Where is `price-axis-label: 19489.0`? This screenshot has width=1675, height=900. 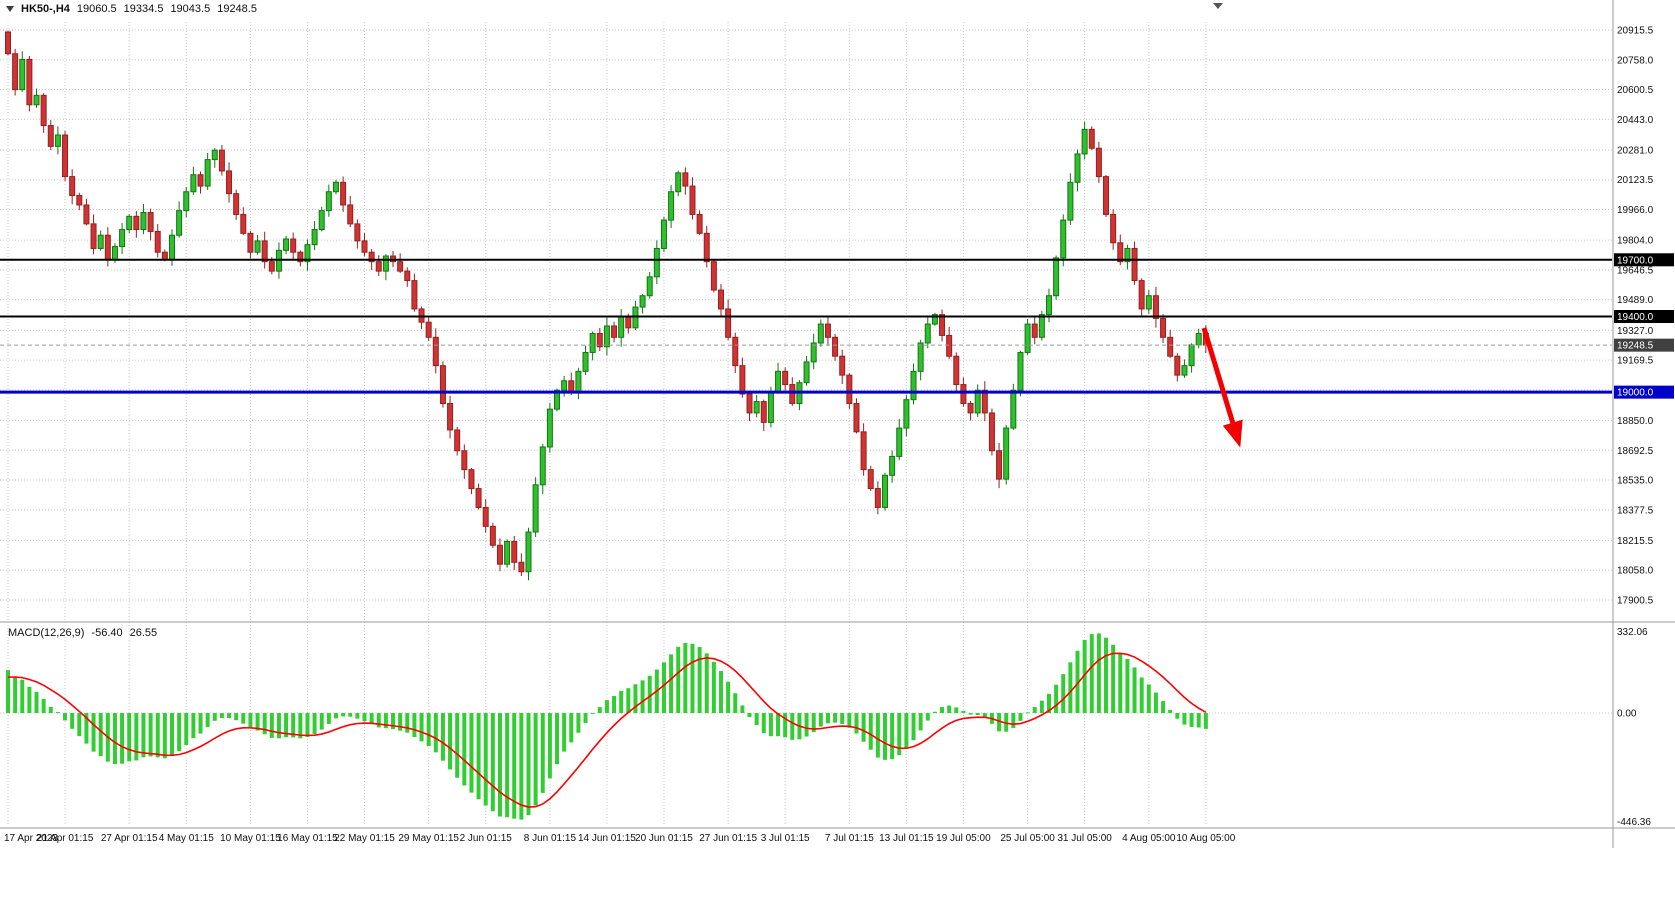 price-axis-label: 19489.0 is located at coordinates (1635, 300).